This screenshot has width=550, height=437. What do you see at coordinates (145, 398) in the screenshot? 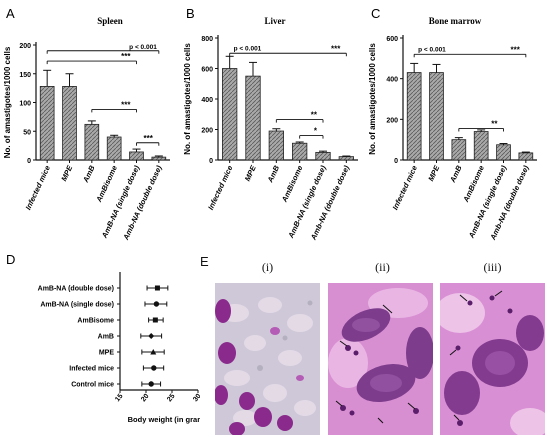
I see `x-tick-label: 20` at bounding box center [145, 398].